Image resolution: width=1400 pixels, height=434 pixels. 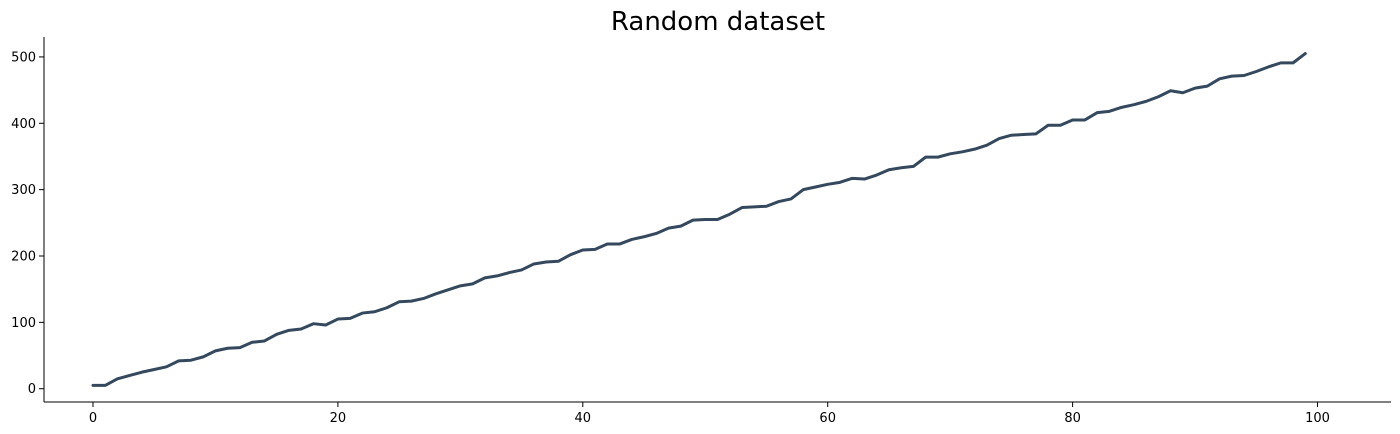 I want to click on x-tick-label: 60, so click(x=827, y=418).